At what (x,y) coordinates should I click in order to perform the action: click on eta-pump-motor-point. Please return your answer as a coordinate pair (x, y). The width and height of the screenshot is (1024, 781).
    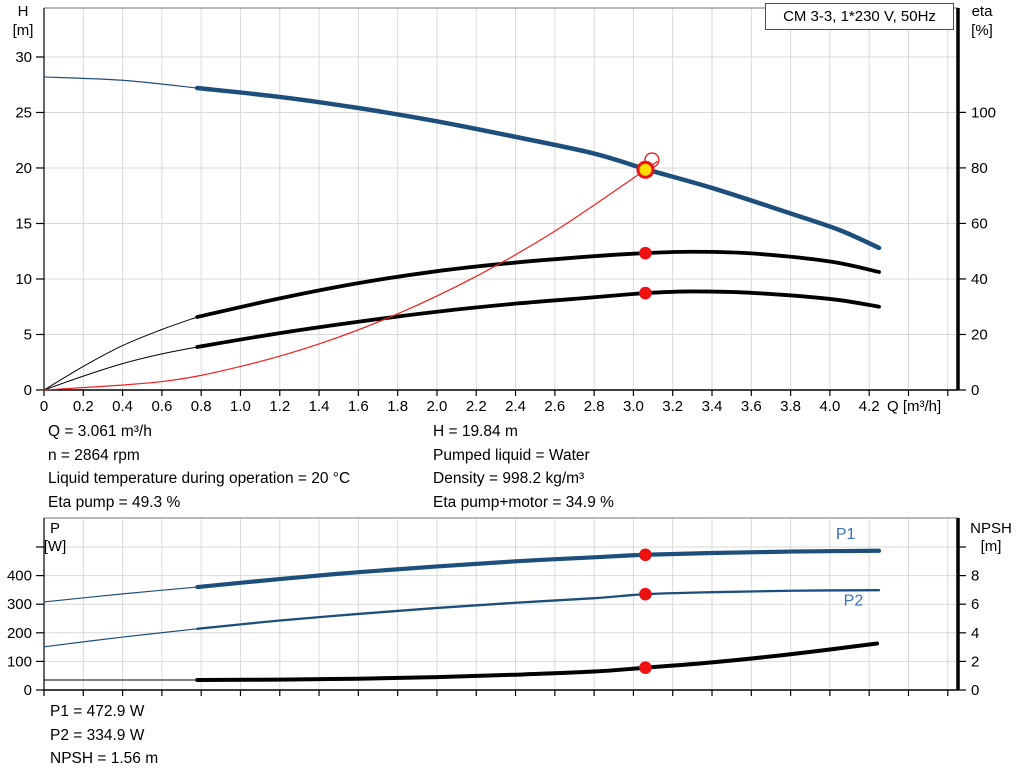
    Looking at the image, I should click on (645, 293).